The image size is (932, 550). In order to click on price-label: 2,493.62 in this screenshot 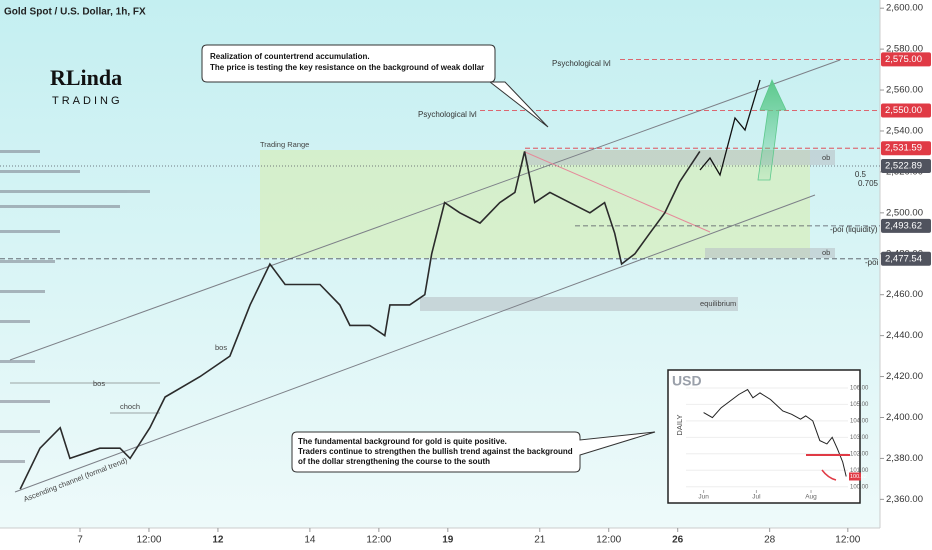, I will do `click(903, 225)`.